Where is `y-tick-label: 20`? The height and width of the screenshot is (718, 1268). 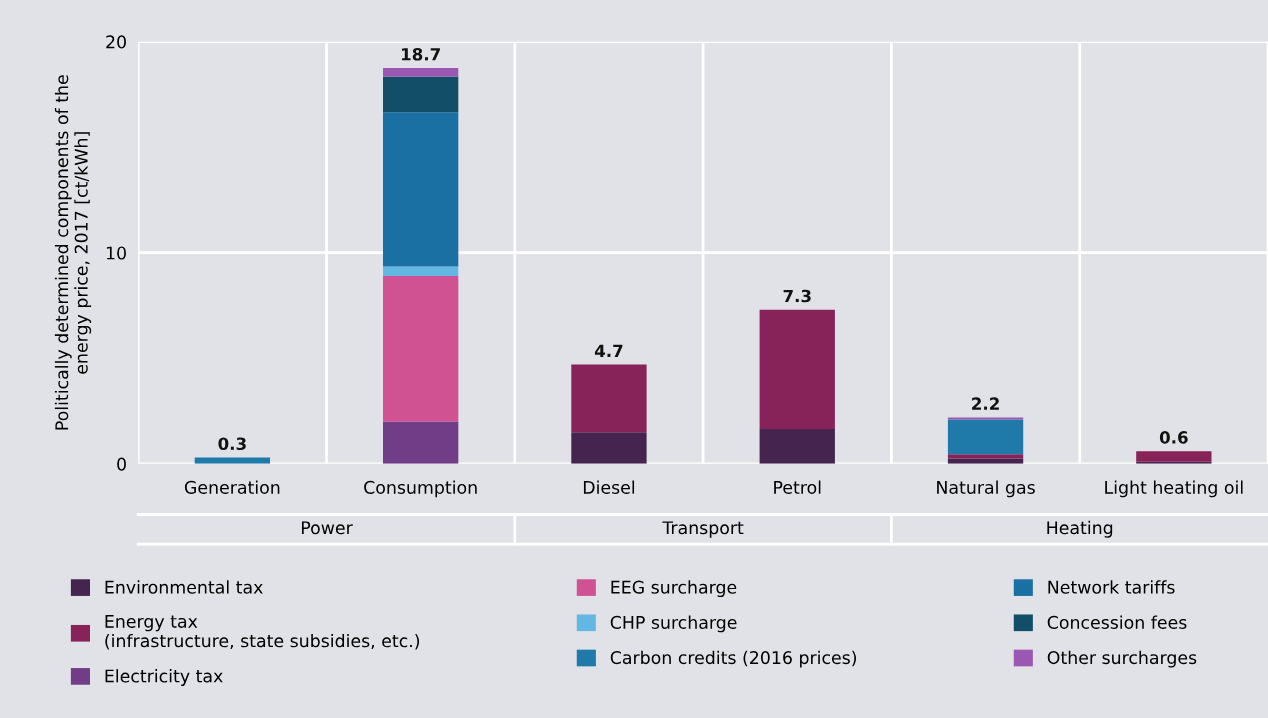
y-tick-label: 20 is located at coordinates (116, 42).